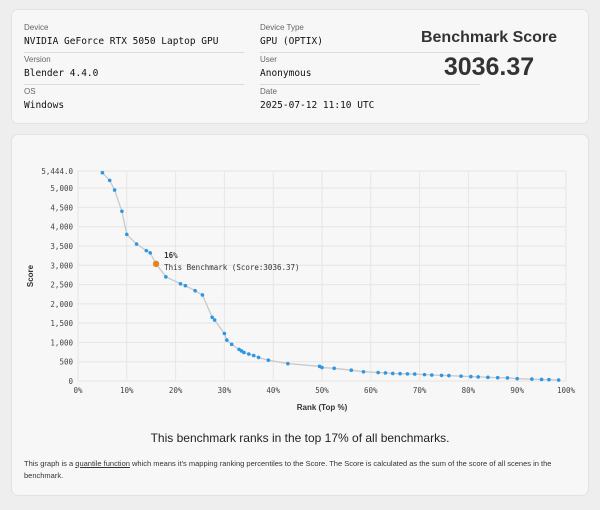  What do you see at coordinates (121, 41) in the screenshot?
I see `device-value: NVIDIA GeForce RTX 5050 Laptop GPU` at bounding box center [121, 41].